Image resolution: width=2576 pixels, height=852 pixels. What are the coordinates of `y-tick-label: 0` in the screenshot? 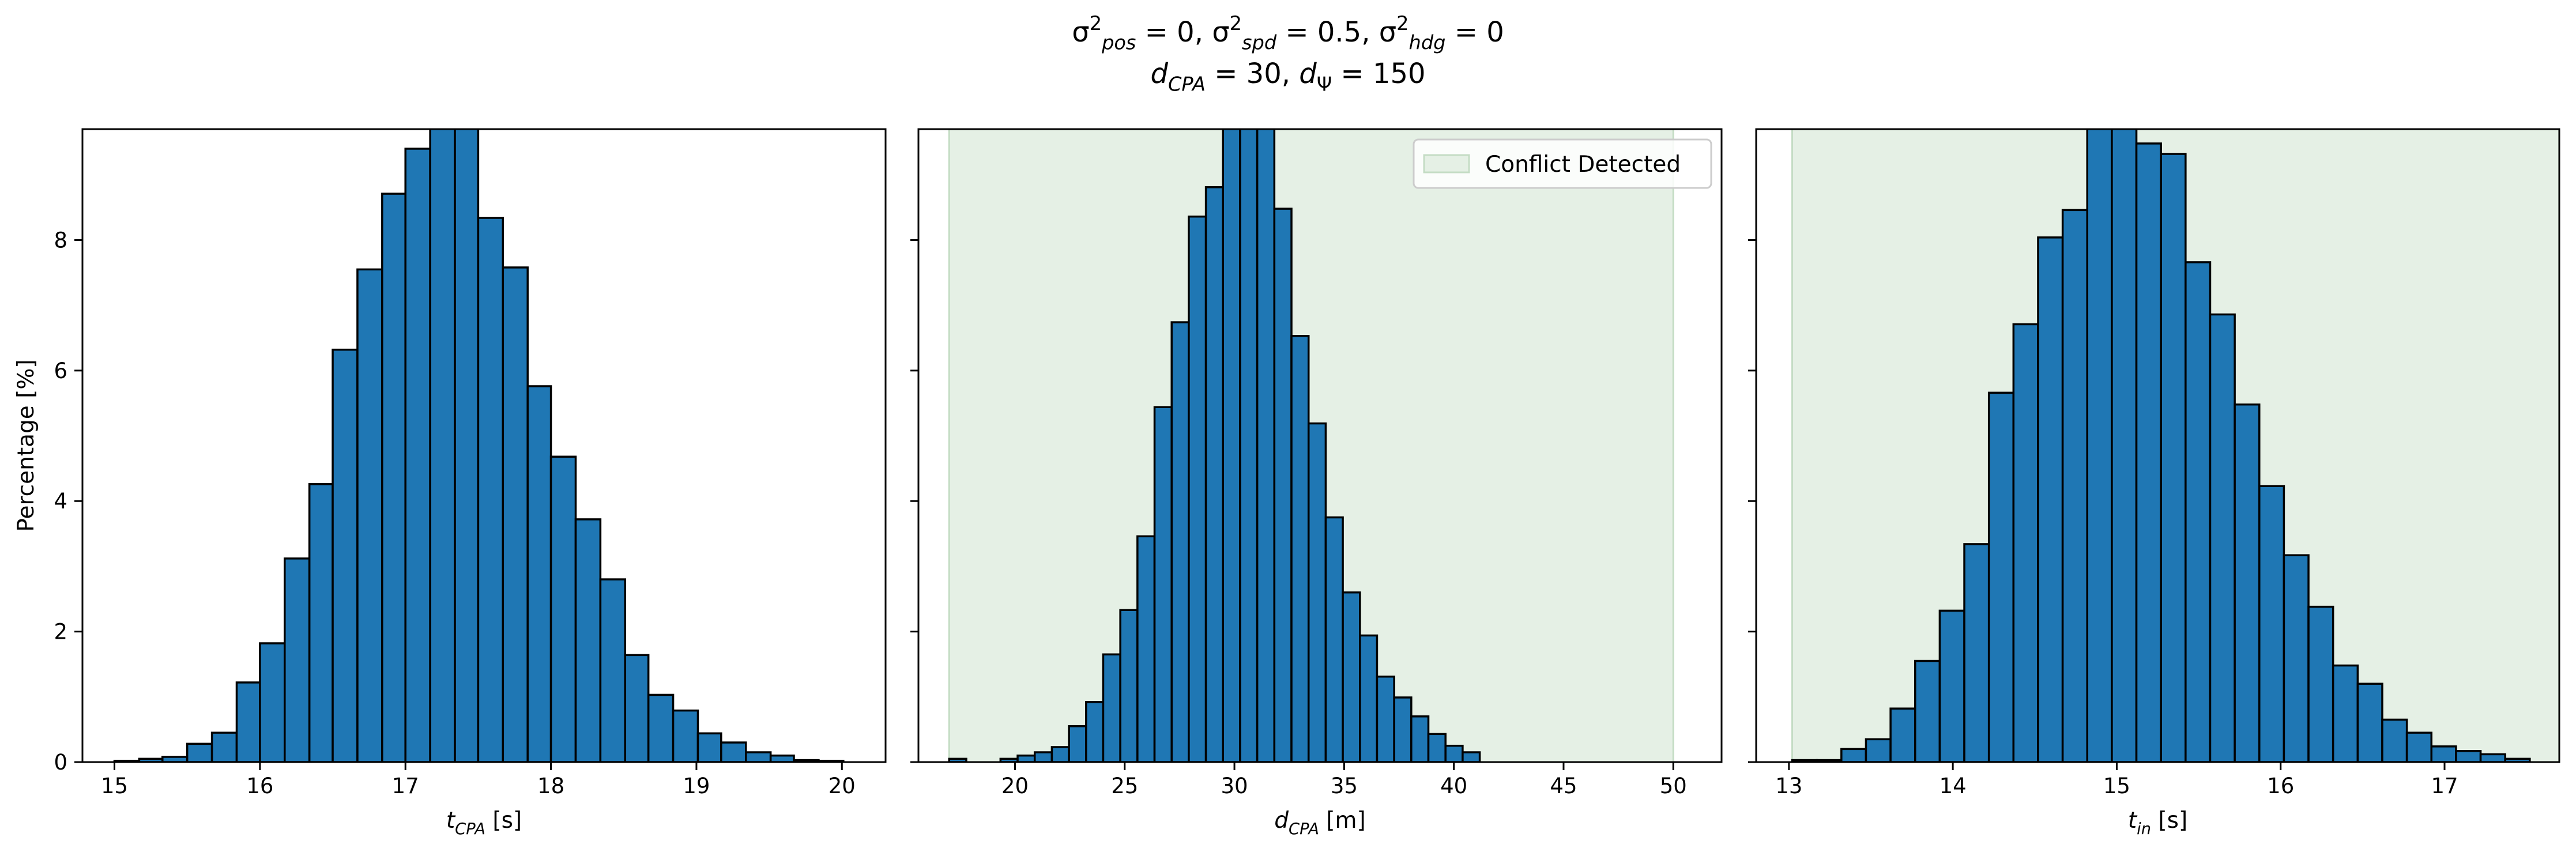 It's located at (60, 762).